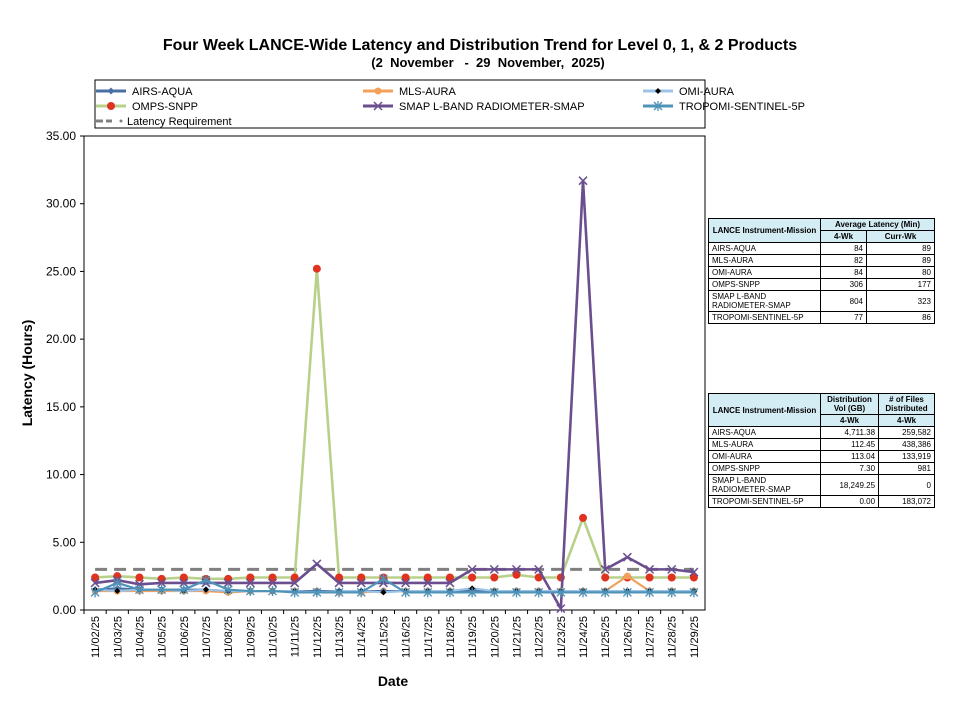 This screenshot has width=955, height=715. What do you see at coordinates (118, 637) in the screenshot?
I see `x-tick-label: 11/03/25` at bounding box center [118, 637].